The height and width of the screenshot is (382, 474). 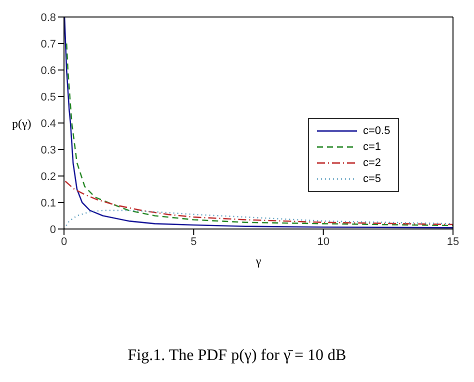 I want to click on x-tick-label: 15, so click(x=453, y=242).